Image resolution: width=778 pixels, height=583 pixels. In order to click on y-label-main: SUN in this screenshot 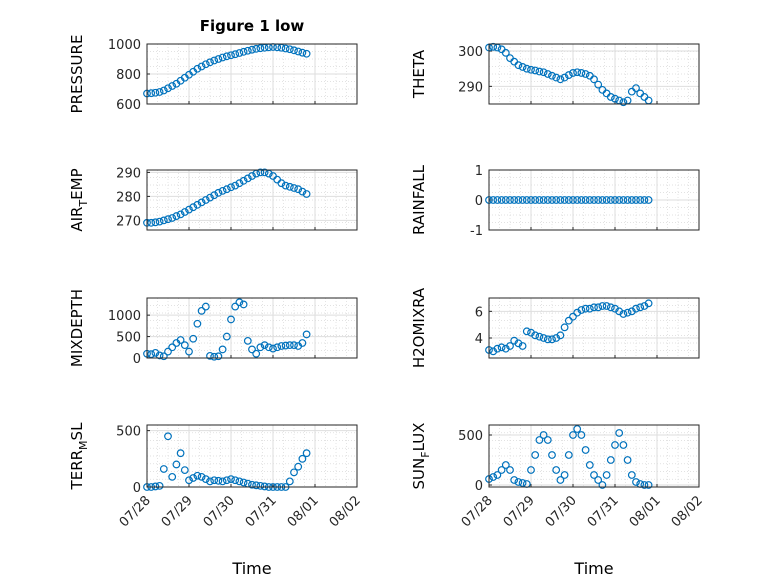, I will do `click(419, 474)`.